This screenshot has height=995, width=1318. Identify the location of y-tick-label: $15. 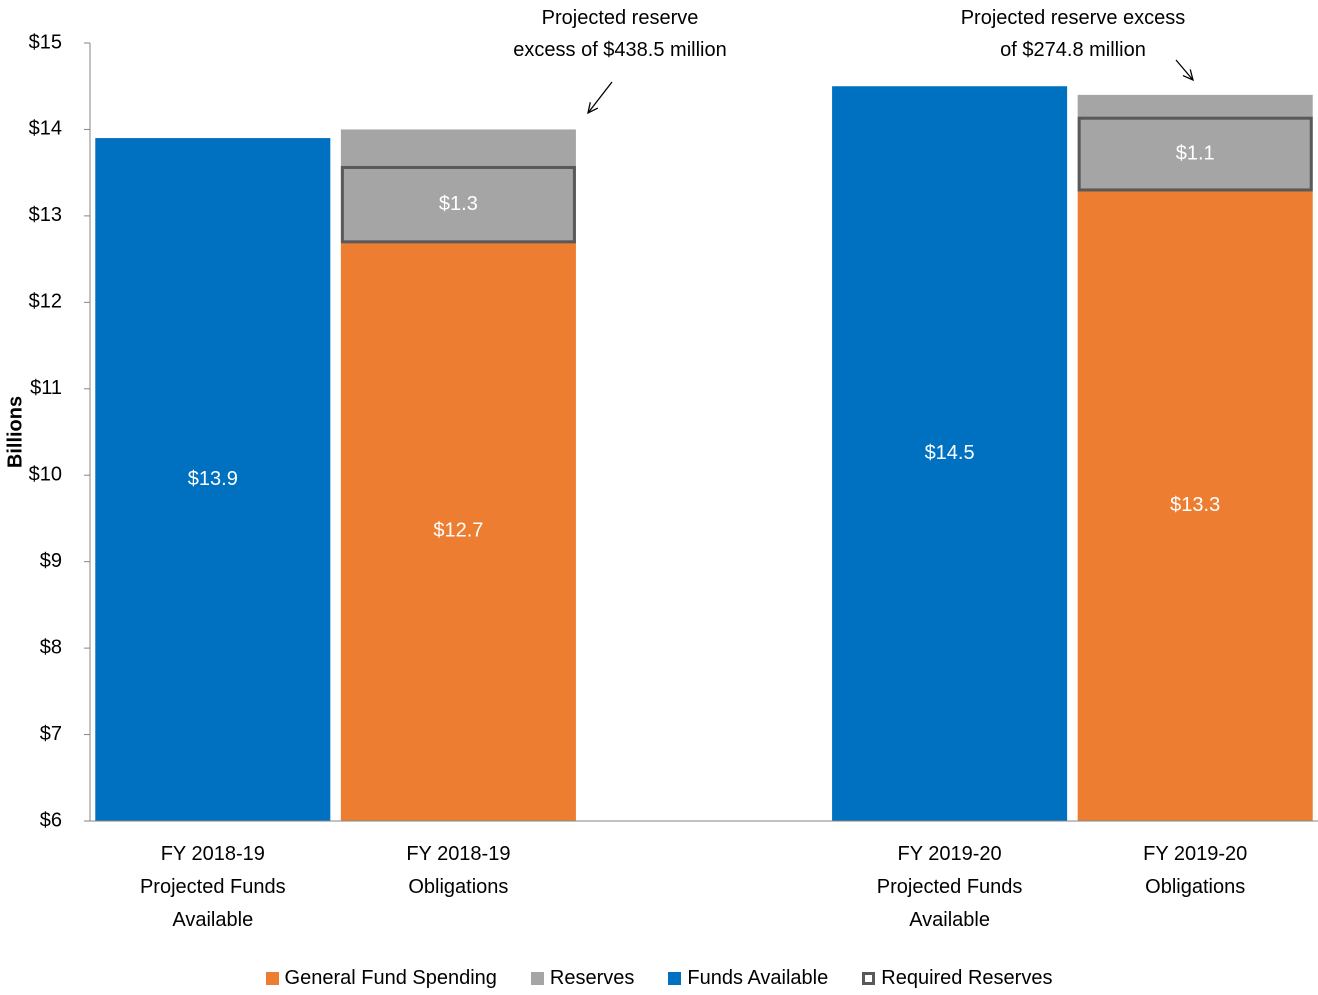
(45, 42).